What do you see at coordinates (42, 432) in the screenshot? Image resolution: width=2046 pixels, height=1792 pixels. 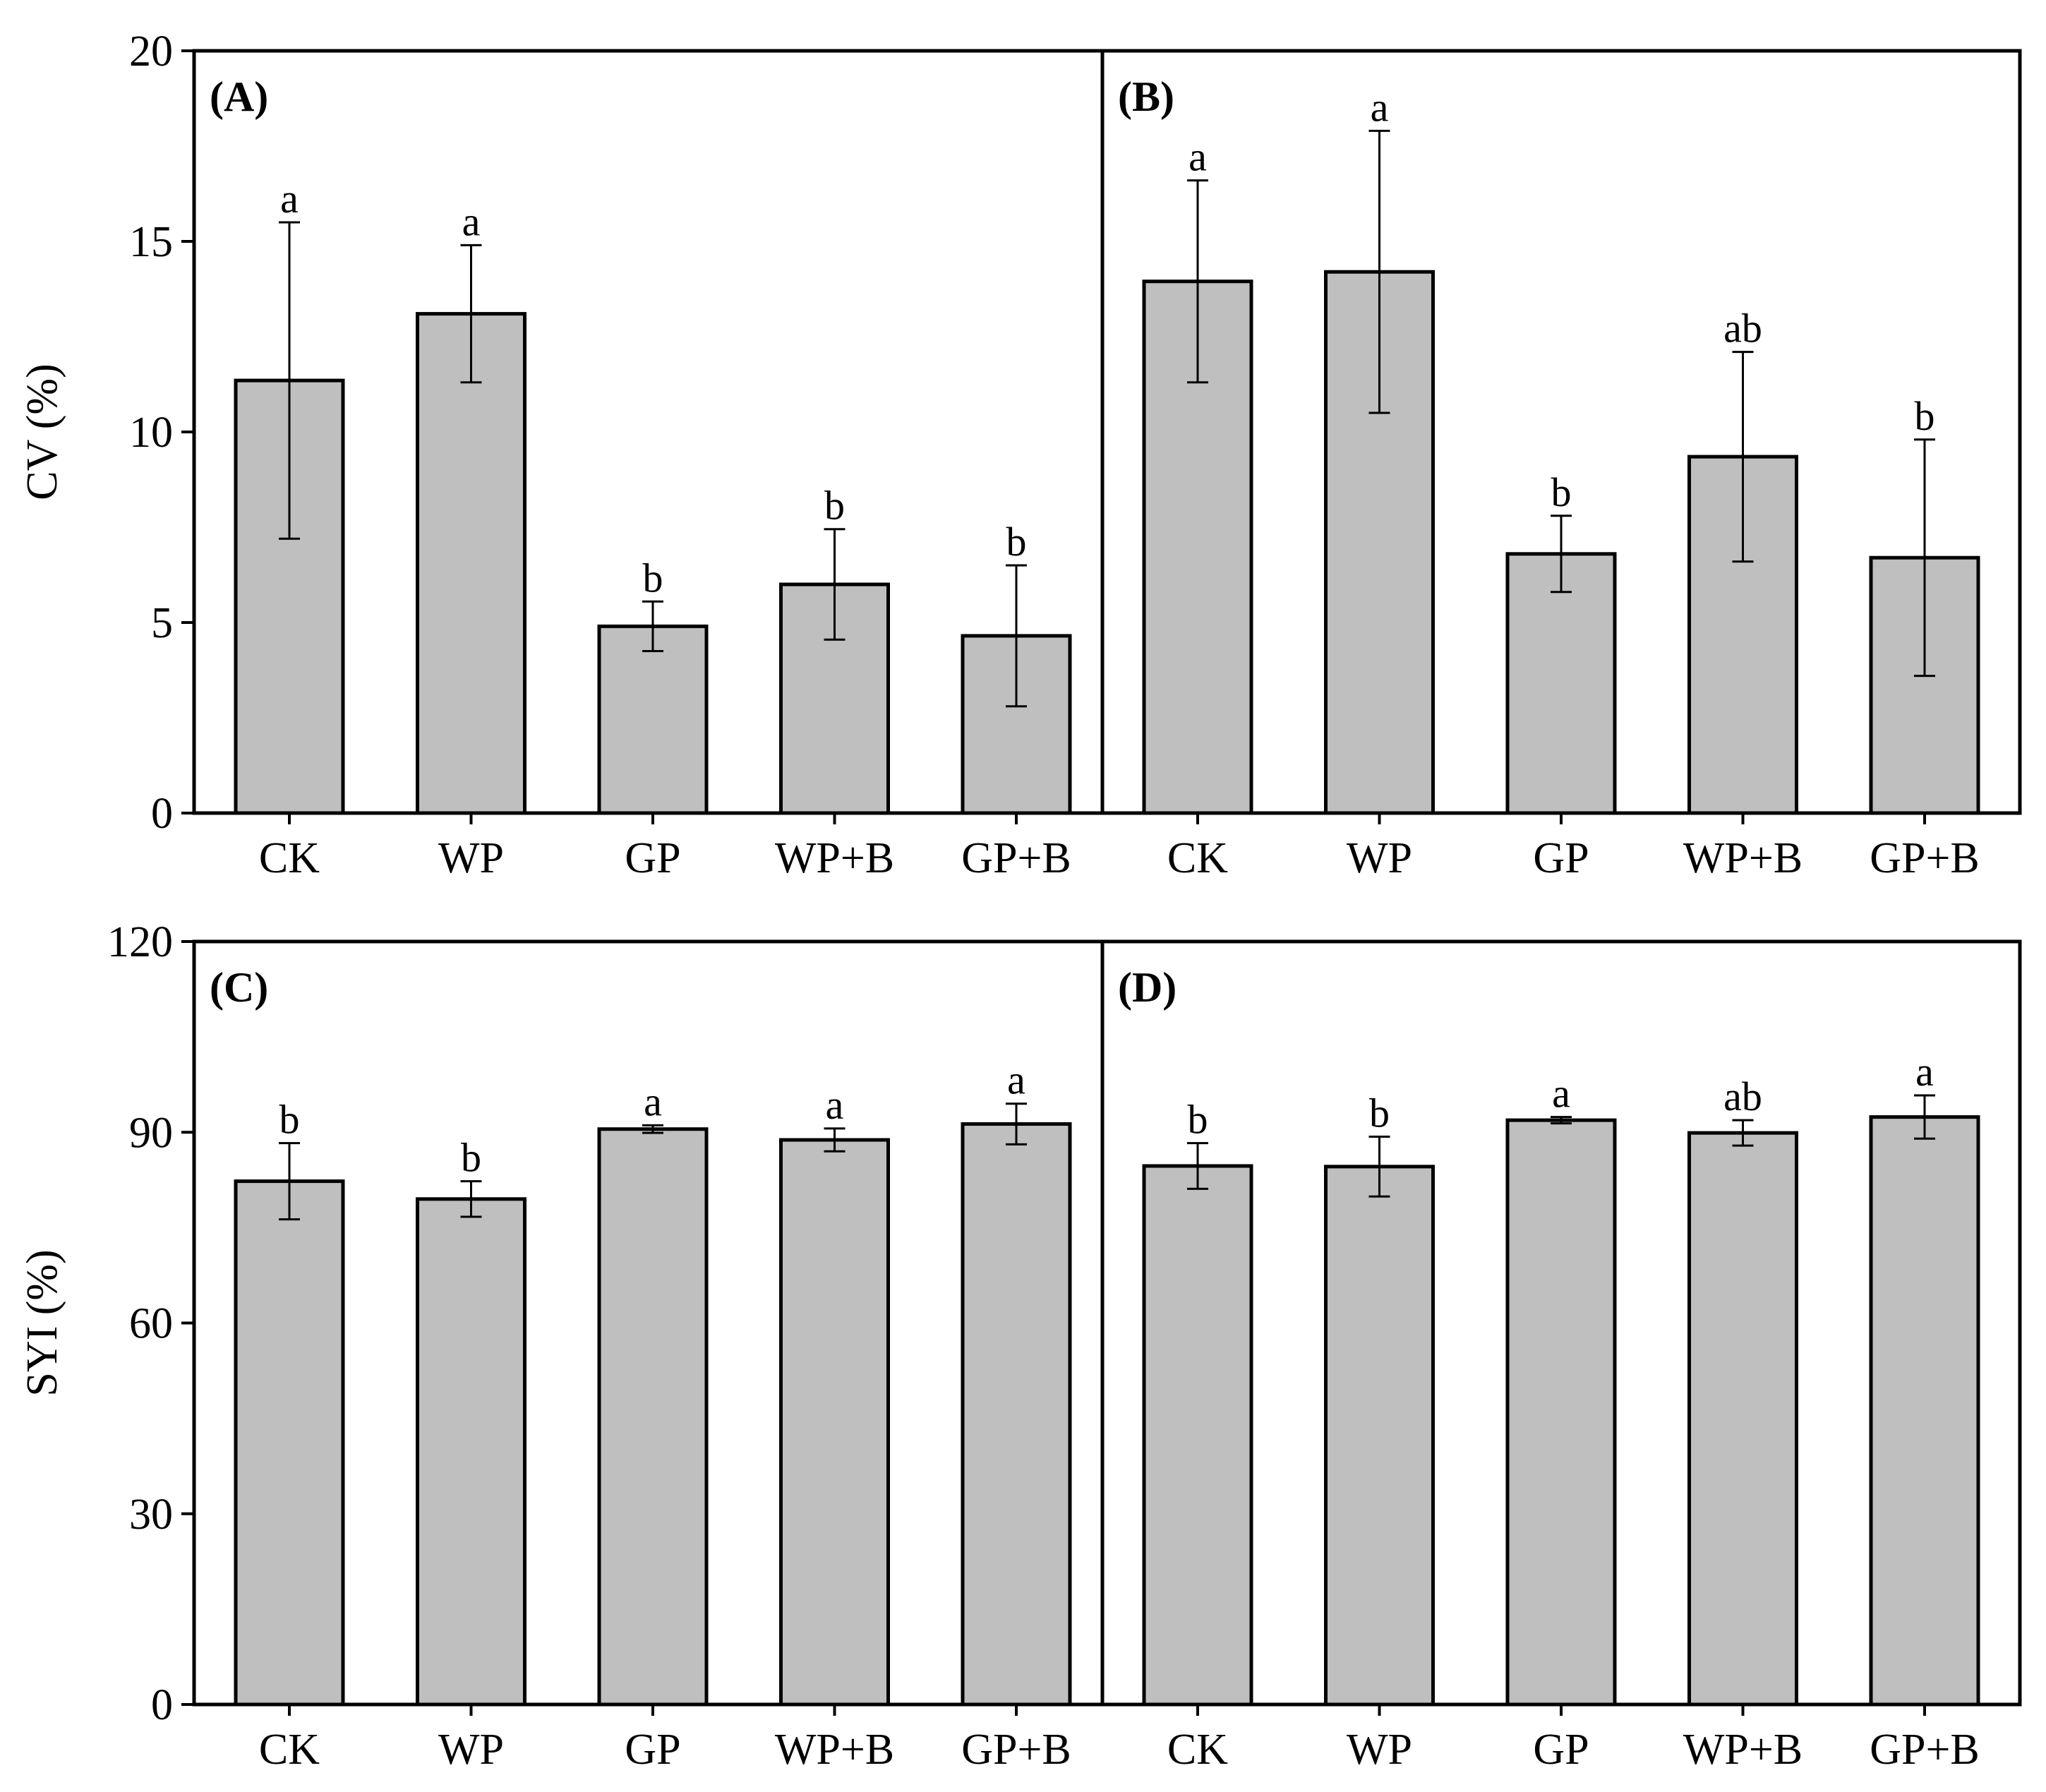 I see `y-axis-title: CV (%)` at bounding box center [42, 432].